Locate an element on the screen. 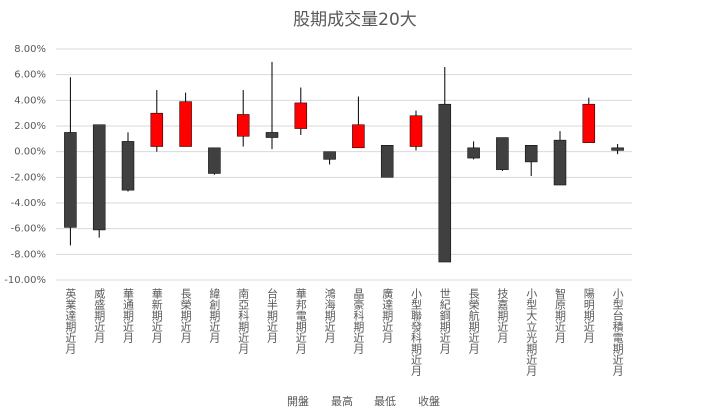 This screenshot has width=716, height=419. x-tick-label: 技嘉期近月 is located at coordinates (502, 315).